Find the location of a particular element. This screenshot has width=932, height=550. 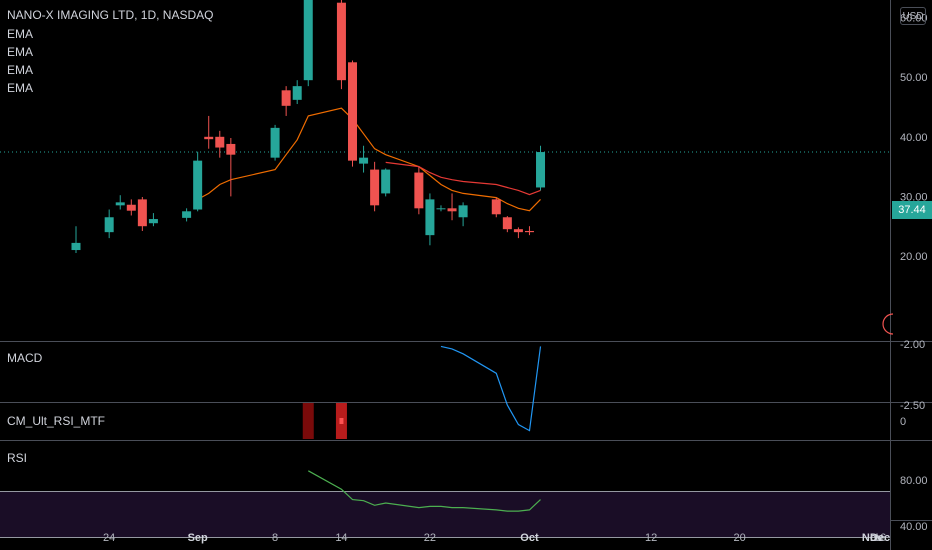

rsi-pane-label: RSI is located at coordinates (17, 458).